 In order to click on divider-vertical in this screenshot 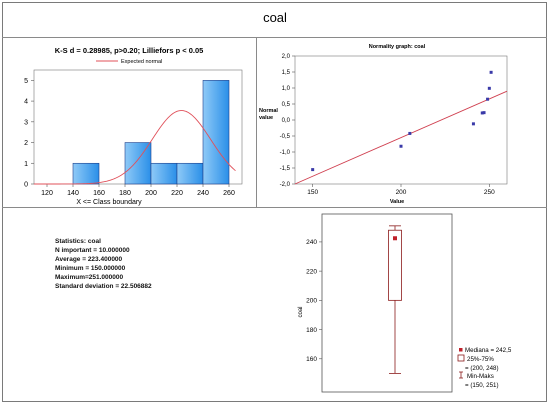, I will do `click(256, 122)`.